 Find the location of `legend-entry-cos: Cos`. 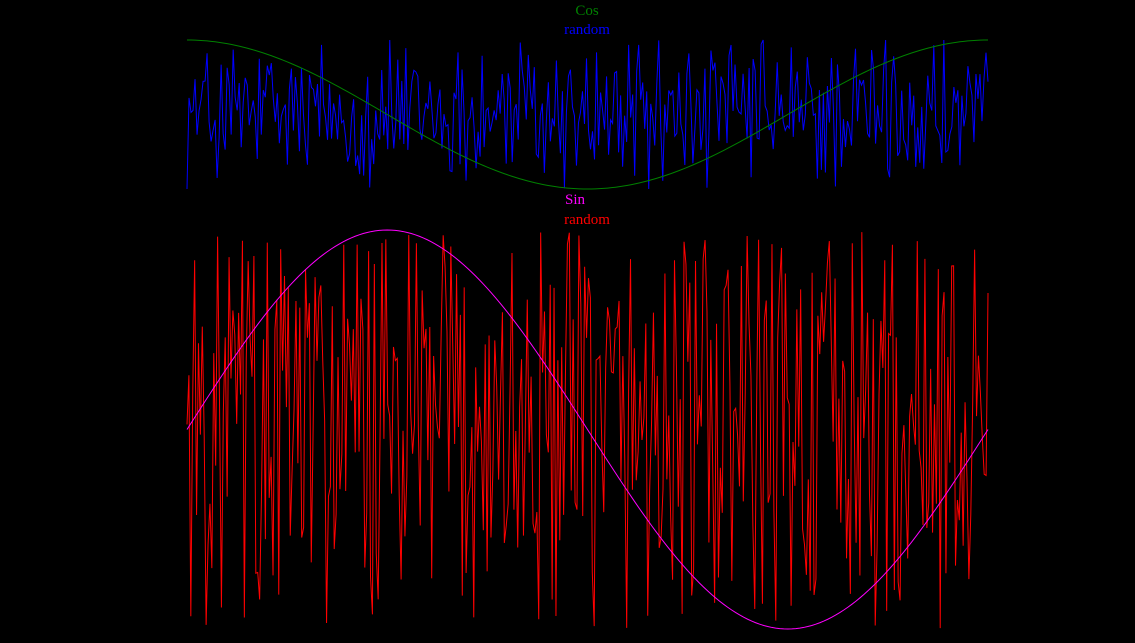

legend-entry-cos: Cos is located at coordinates (587, 11).